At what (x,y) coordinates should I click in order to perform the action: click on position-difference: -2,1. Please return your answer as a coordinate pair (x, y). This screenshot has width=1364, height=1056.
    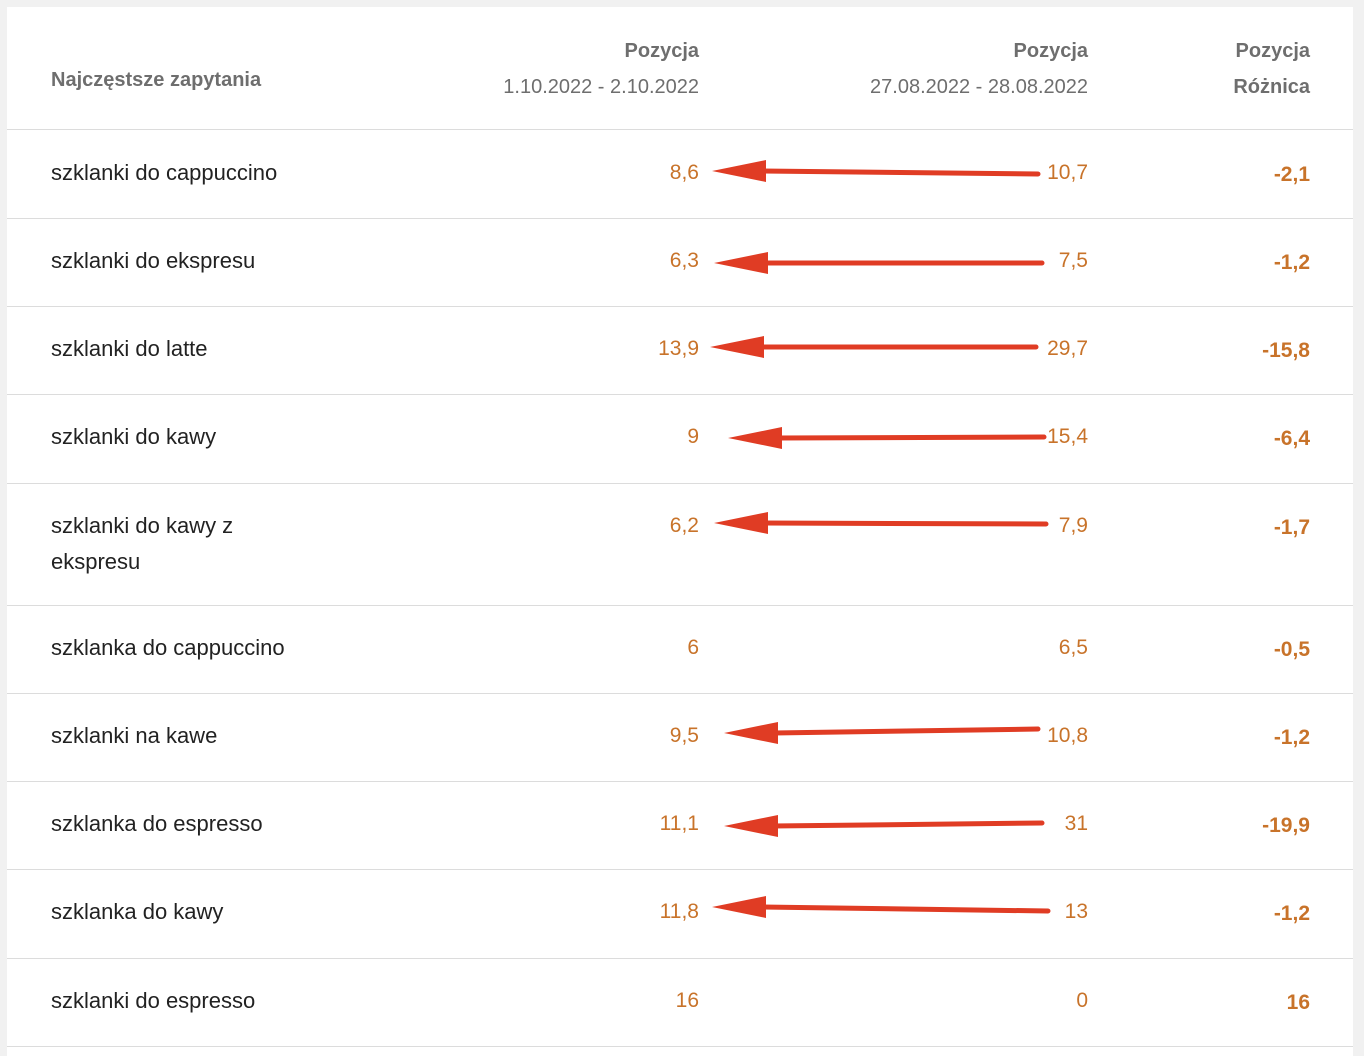
    Looking at the image, I should click on (1291, 174).